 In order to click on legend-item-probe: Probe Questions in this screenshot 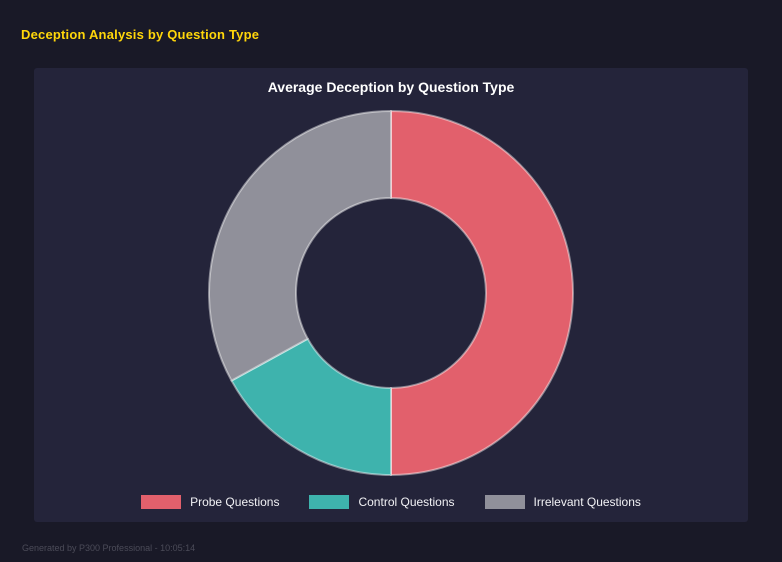, I will do `click(210, 502)`.